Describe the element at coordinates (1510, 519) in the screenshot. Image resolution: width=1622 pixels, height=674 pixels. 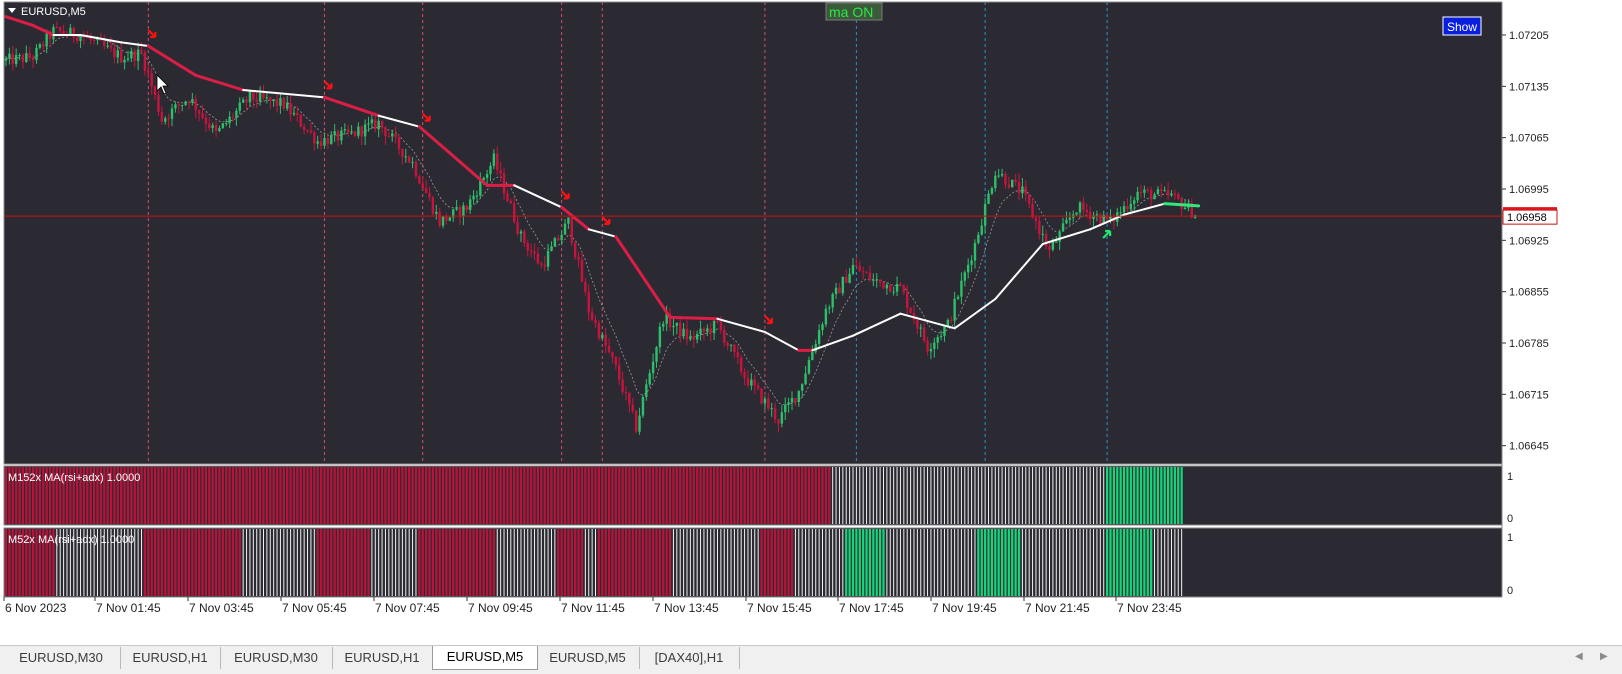
I see `indicator1-scale-bottom: 0` at that location.